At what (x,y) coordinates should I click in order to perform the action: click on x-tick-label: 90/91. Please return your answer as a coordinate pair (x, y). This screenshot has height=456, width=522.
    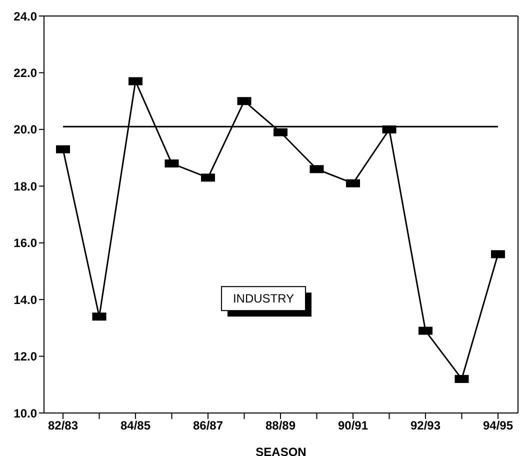
    Looking at the image, I should click on (353, 425).